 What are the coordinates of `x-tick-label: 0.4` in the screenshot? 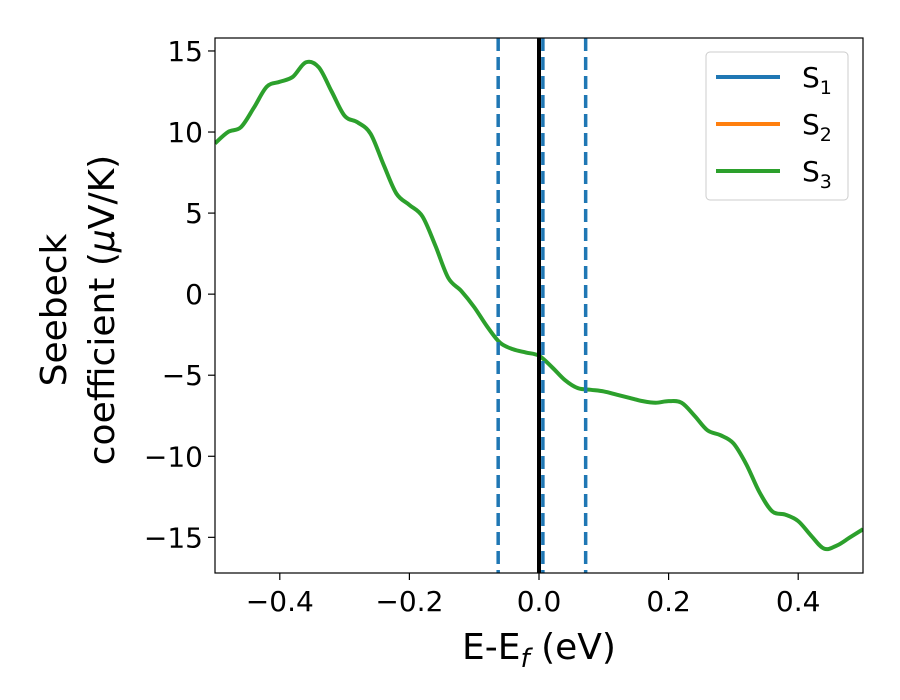 It's located at (798, 601).